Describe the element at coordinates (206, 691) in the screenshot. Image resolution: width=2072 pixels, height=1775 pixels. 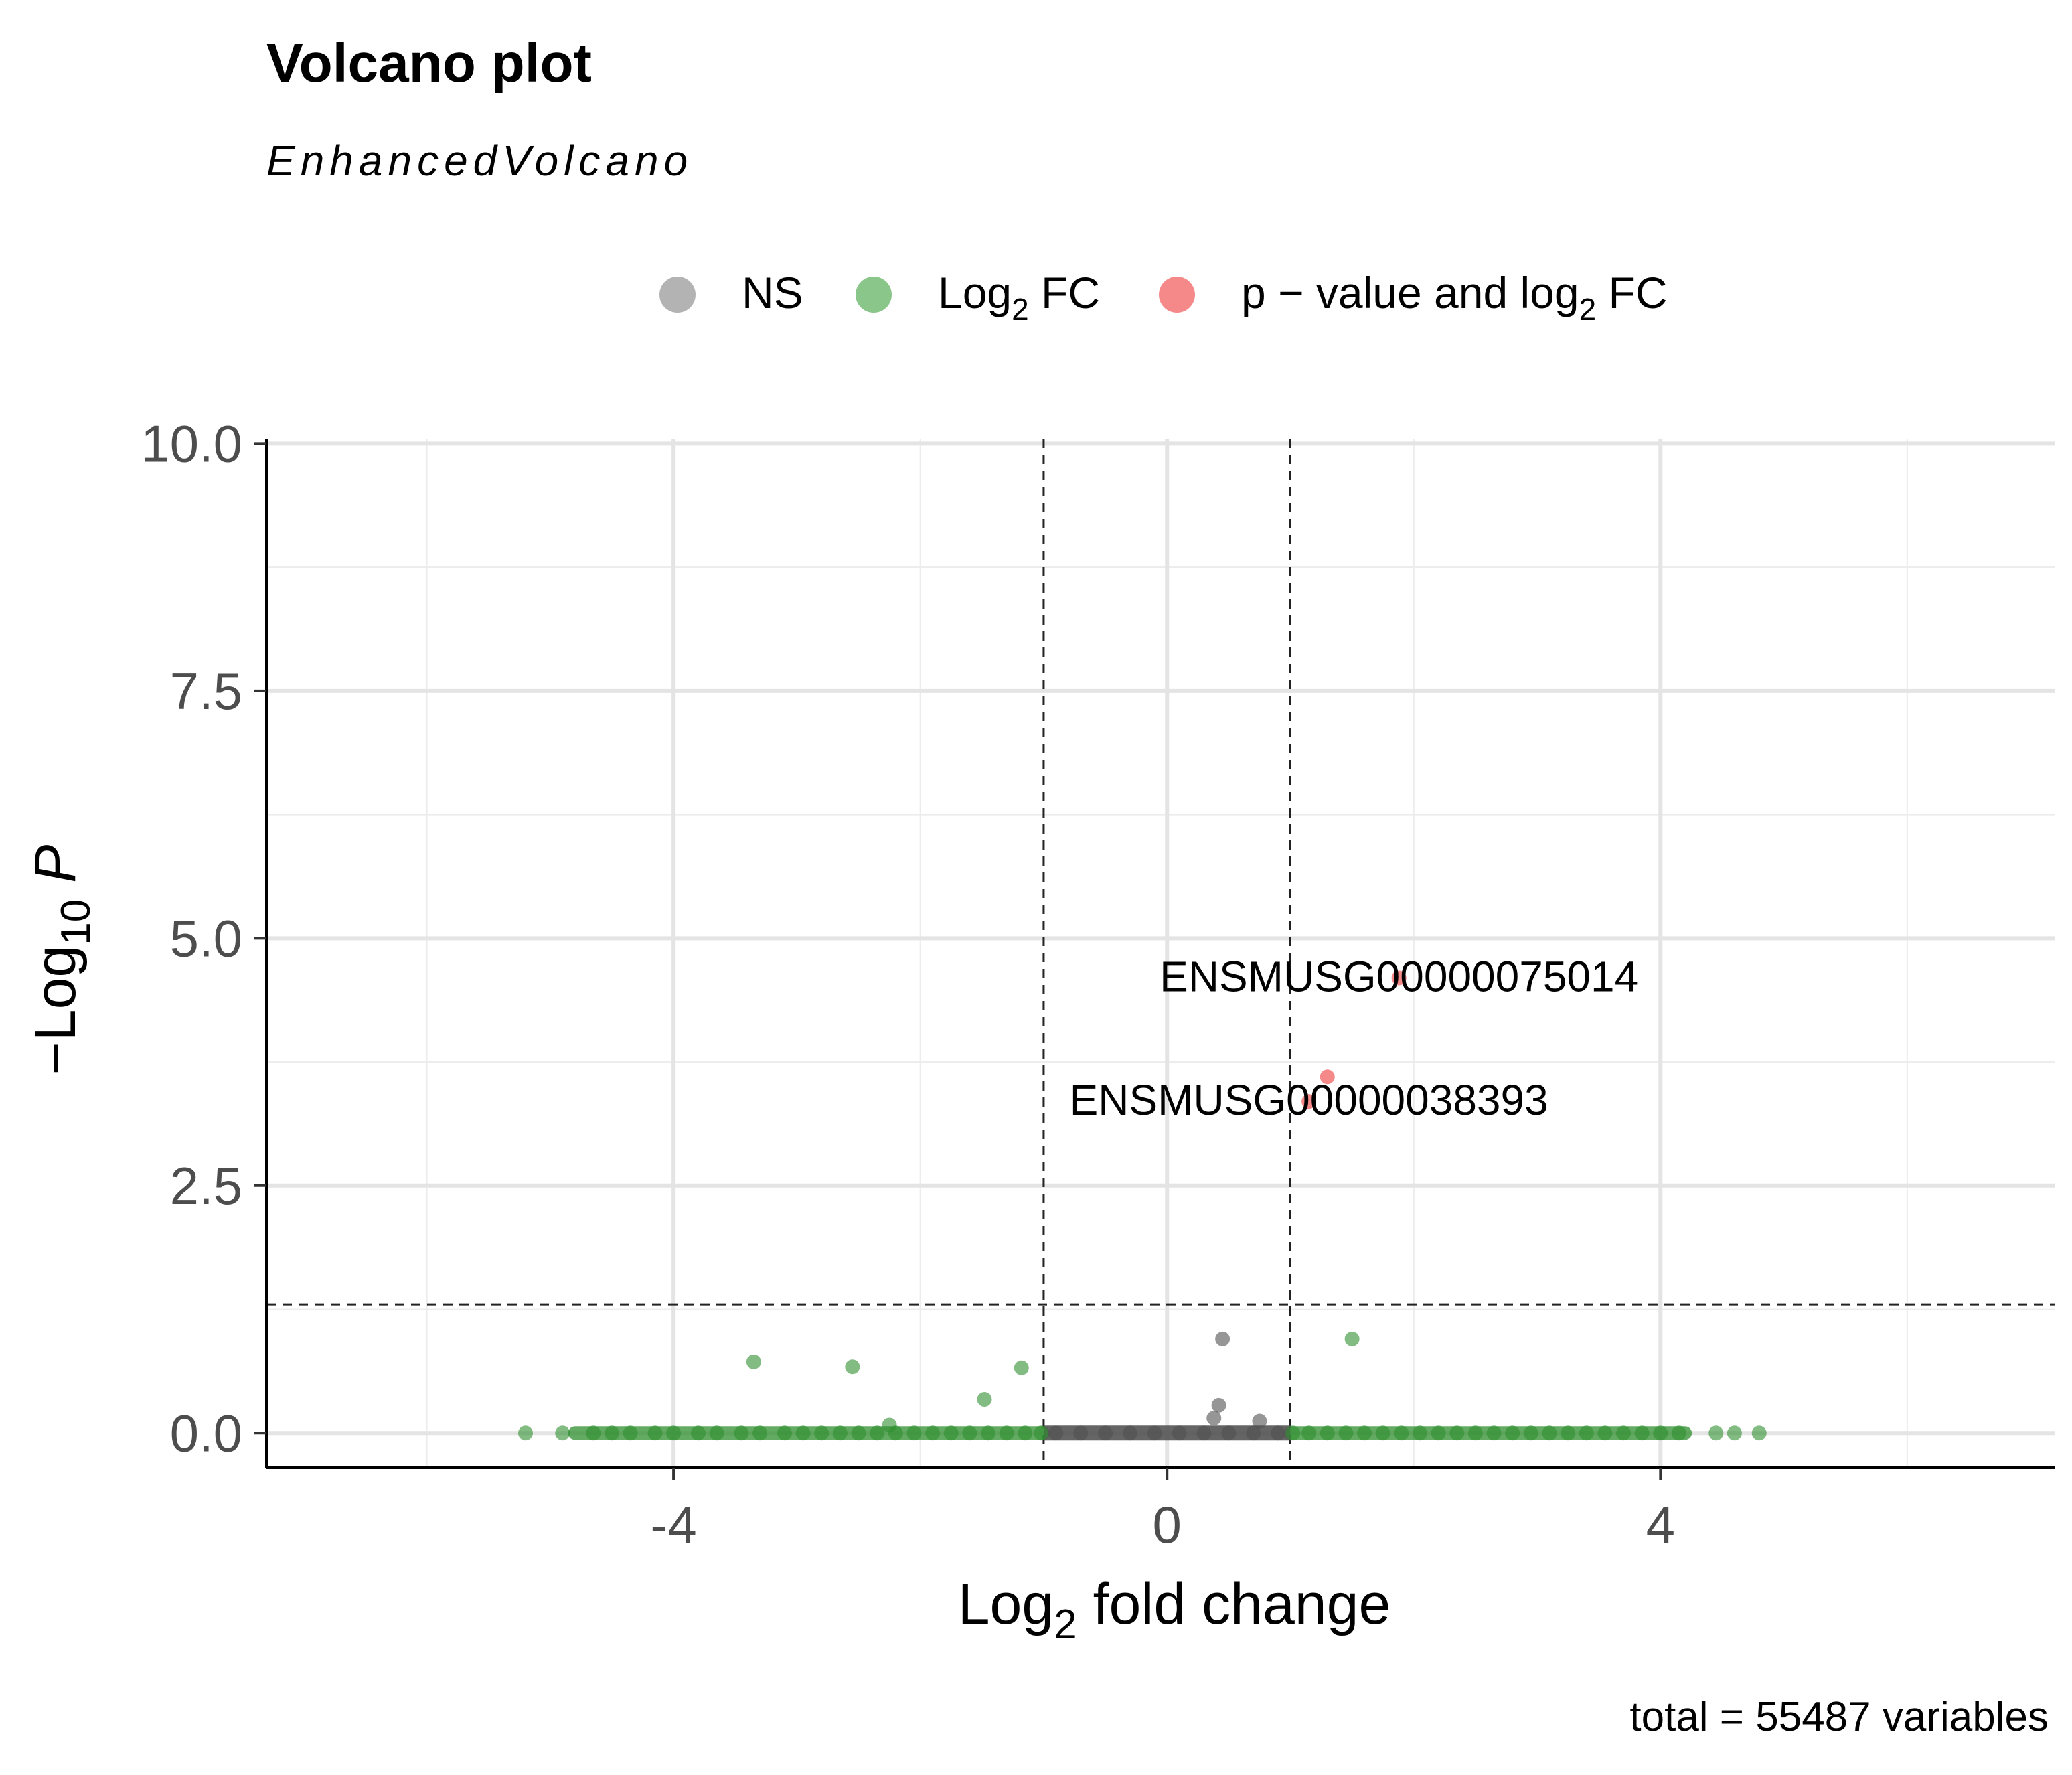
I see `y-tick-label: 7.5` at that location.